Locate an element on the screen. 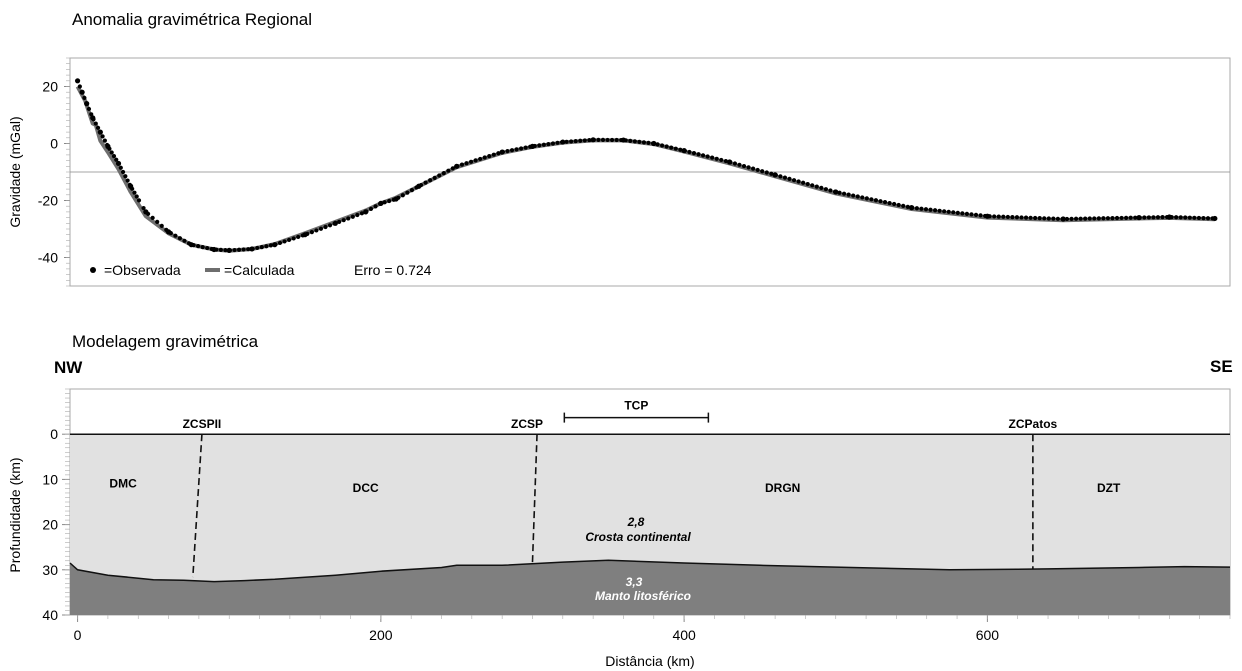 The image size is (1242, 671). domain-label: DRGN is located at coordinates (782, 488).